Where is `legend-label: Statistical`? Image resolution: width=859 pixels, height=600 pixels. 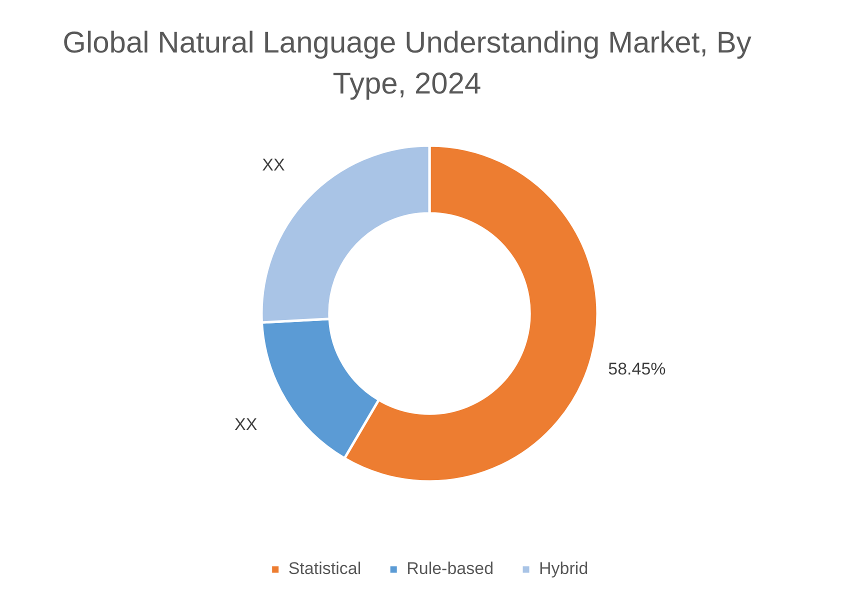 legend-label: Statistical is located at coordinates (325, 568).